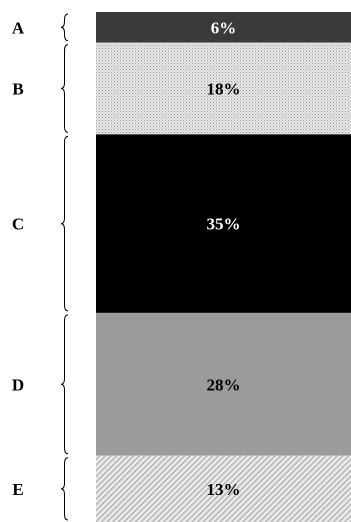  I want to click on bar-segment-a, so click(223, 27).